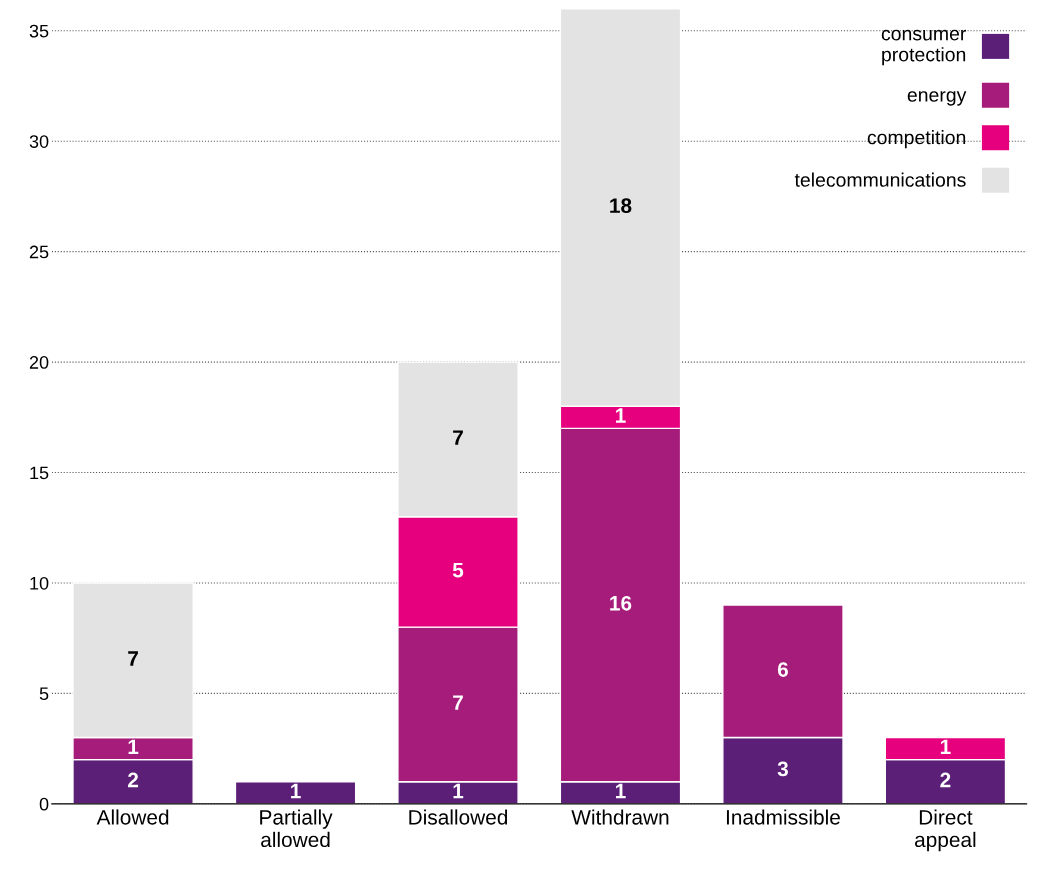 This screenshot has width=1037, height=869. I want to click on y-tick-label: 30, so click(39, 141).